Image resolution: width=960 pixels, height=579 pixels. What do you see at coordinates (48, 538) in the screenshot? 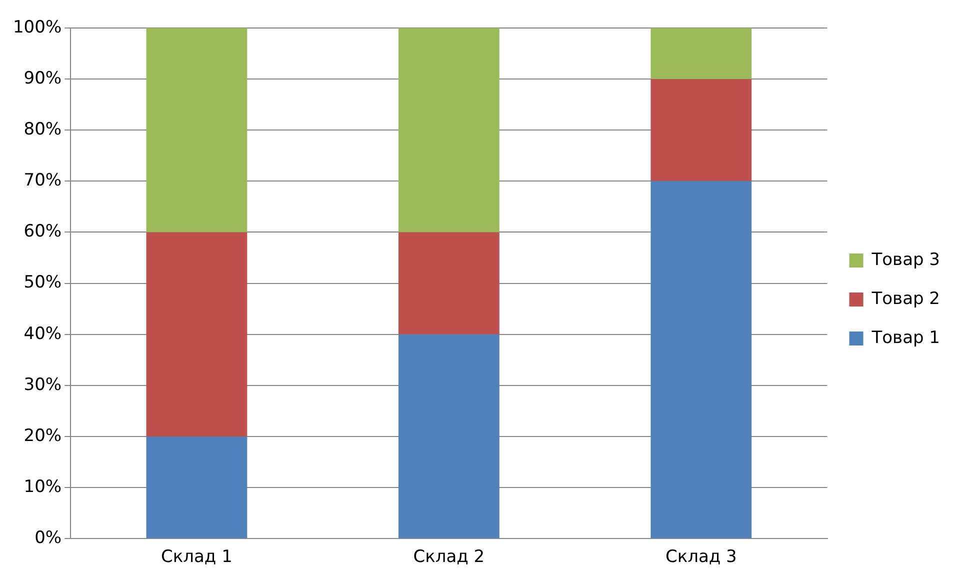
I see `y-tick-label: 0%` at bounding box center [48, 538].